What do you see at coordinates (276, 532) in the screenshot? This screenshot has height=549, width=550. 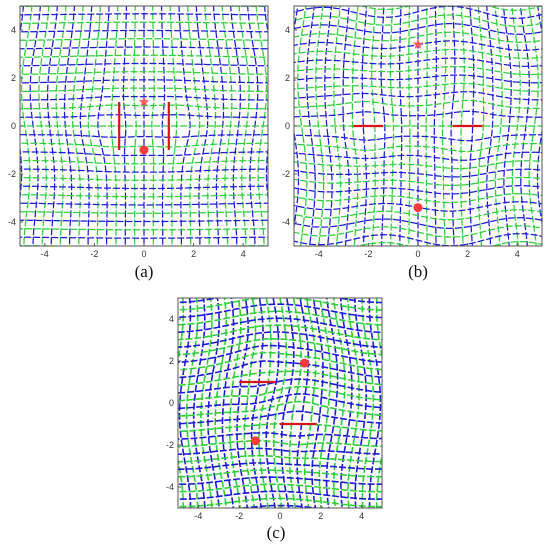 I see `panel-c-caption: (c)` at bounding box center [276, 532].